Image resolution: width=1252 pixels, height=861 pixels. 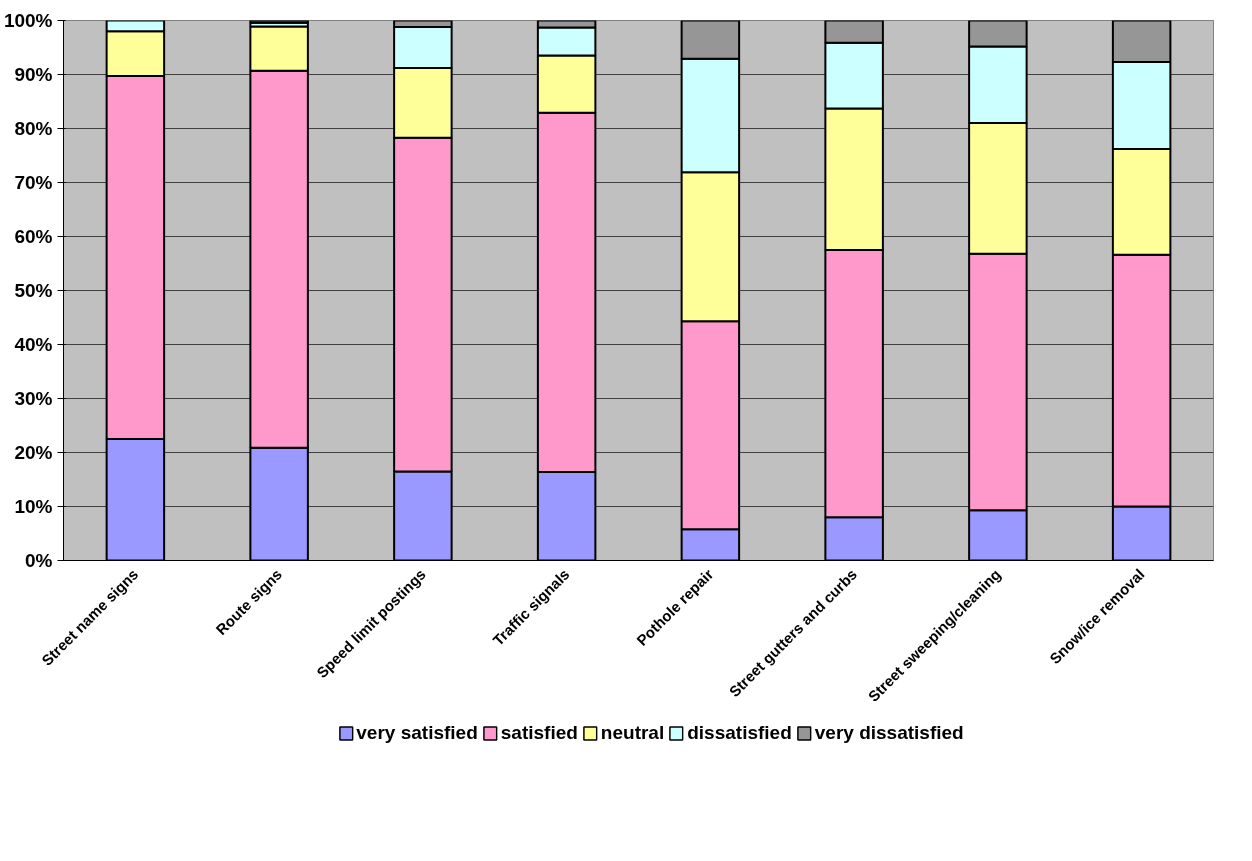 What do you see at coordinates (33, 398) in the screenshot?
I see `y-tick-label: 30%` at bounding box center [33, 398].